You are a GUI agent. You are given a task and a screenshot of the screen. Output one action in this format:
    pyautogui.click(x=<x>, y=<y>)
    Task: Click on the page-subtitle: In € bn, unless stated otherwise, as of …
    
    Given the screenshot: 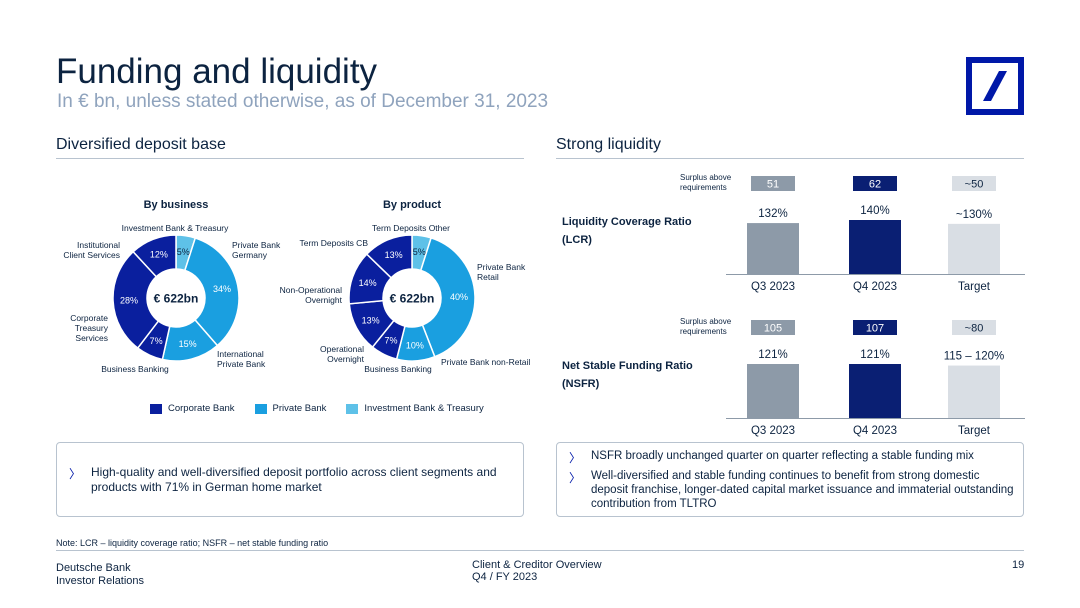 What is the action you would take?
    pyautogui.click(x=303, y=101)
    